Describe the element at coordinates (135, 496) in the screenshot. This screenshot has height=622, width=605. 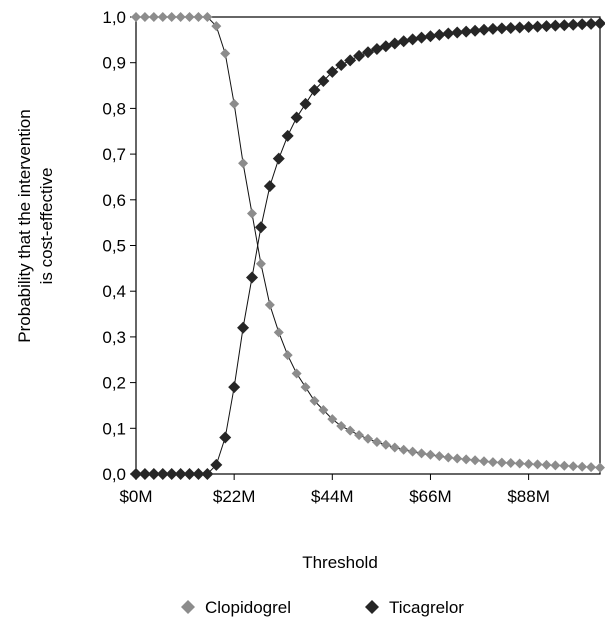
I see `x-tick-label: $0M` at that location.